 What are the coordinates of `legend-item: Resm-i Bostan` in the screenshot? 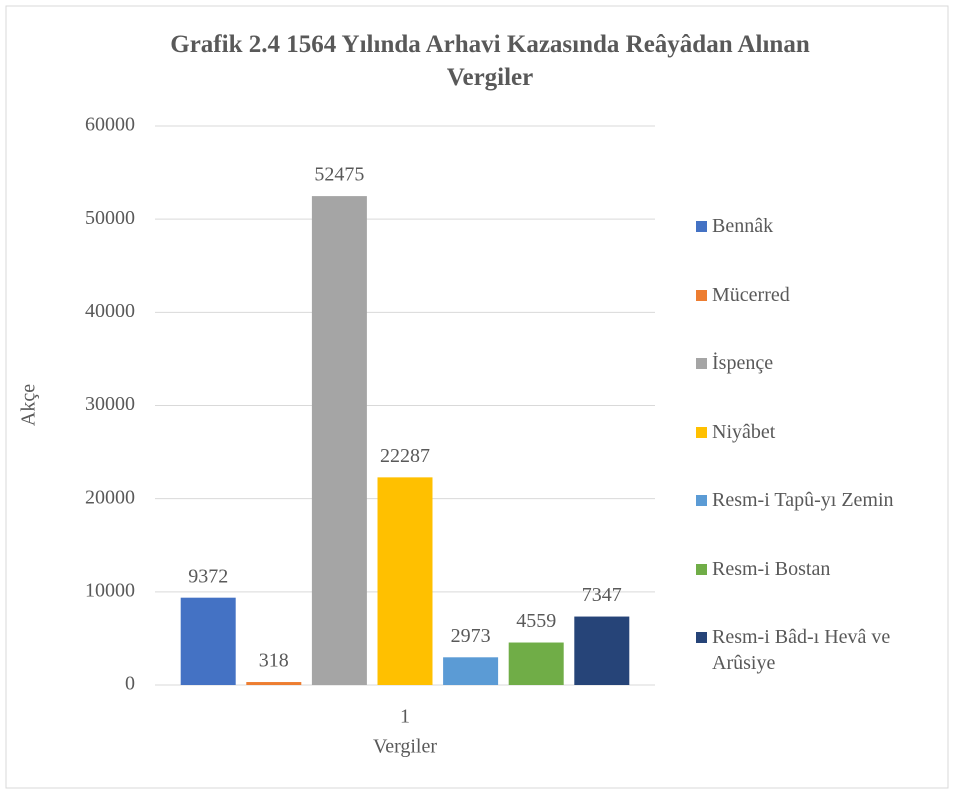 It's located at (823, 569).